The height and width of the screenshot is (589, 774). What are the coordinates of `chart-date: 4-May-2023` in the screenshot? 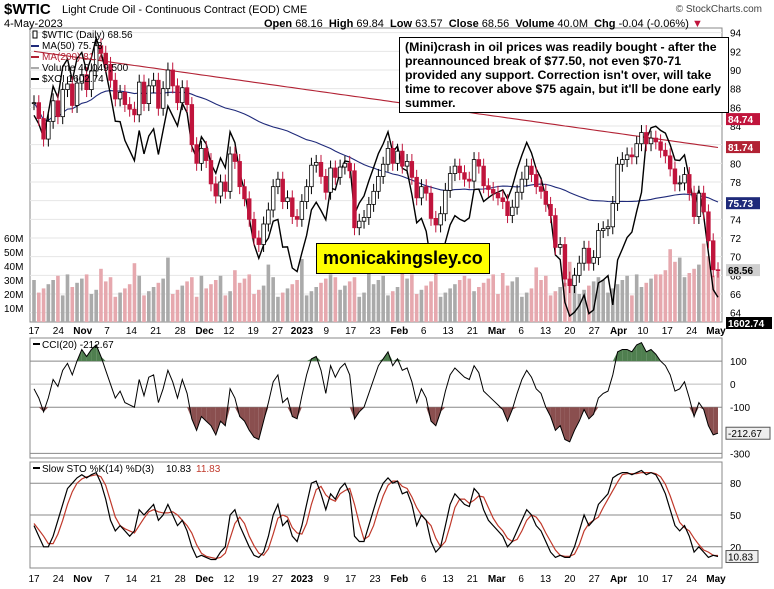 It's located at (33, 24).